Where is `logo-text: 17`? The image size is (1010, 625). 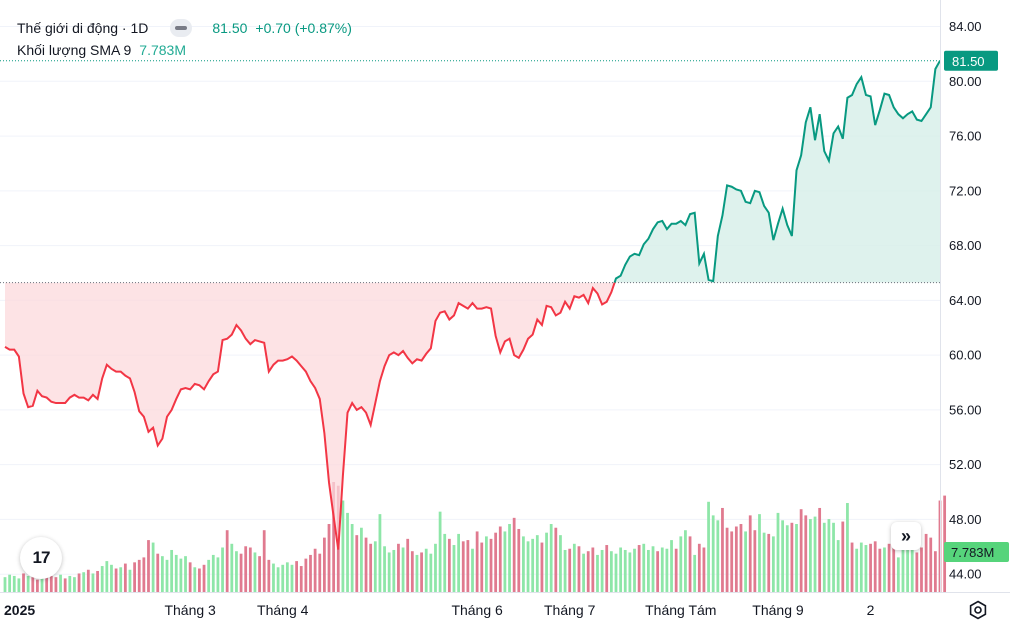 logo-text: 17 is located at coordinates (41, 557).